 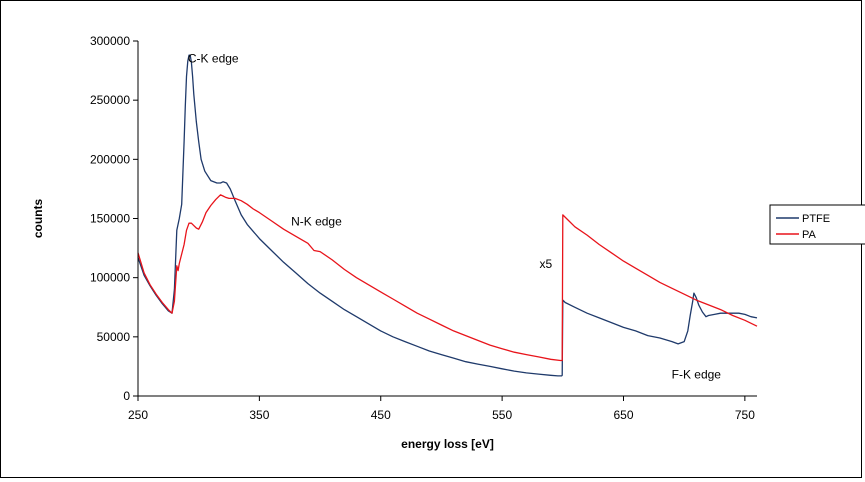 What do you see at coordinates (502, 415) in the screenshot?
I see `x-tick-label: 550` at bounding box center [502, 415].